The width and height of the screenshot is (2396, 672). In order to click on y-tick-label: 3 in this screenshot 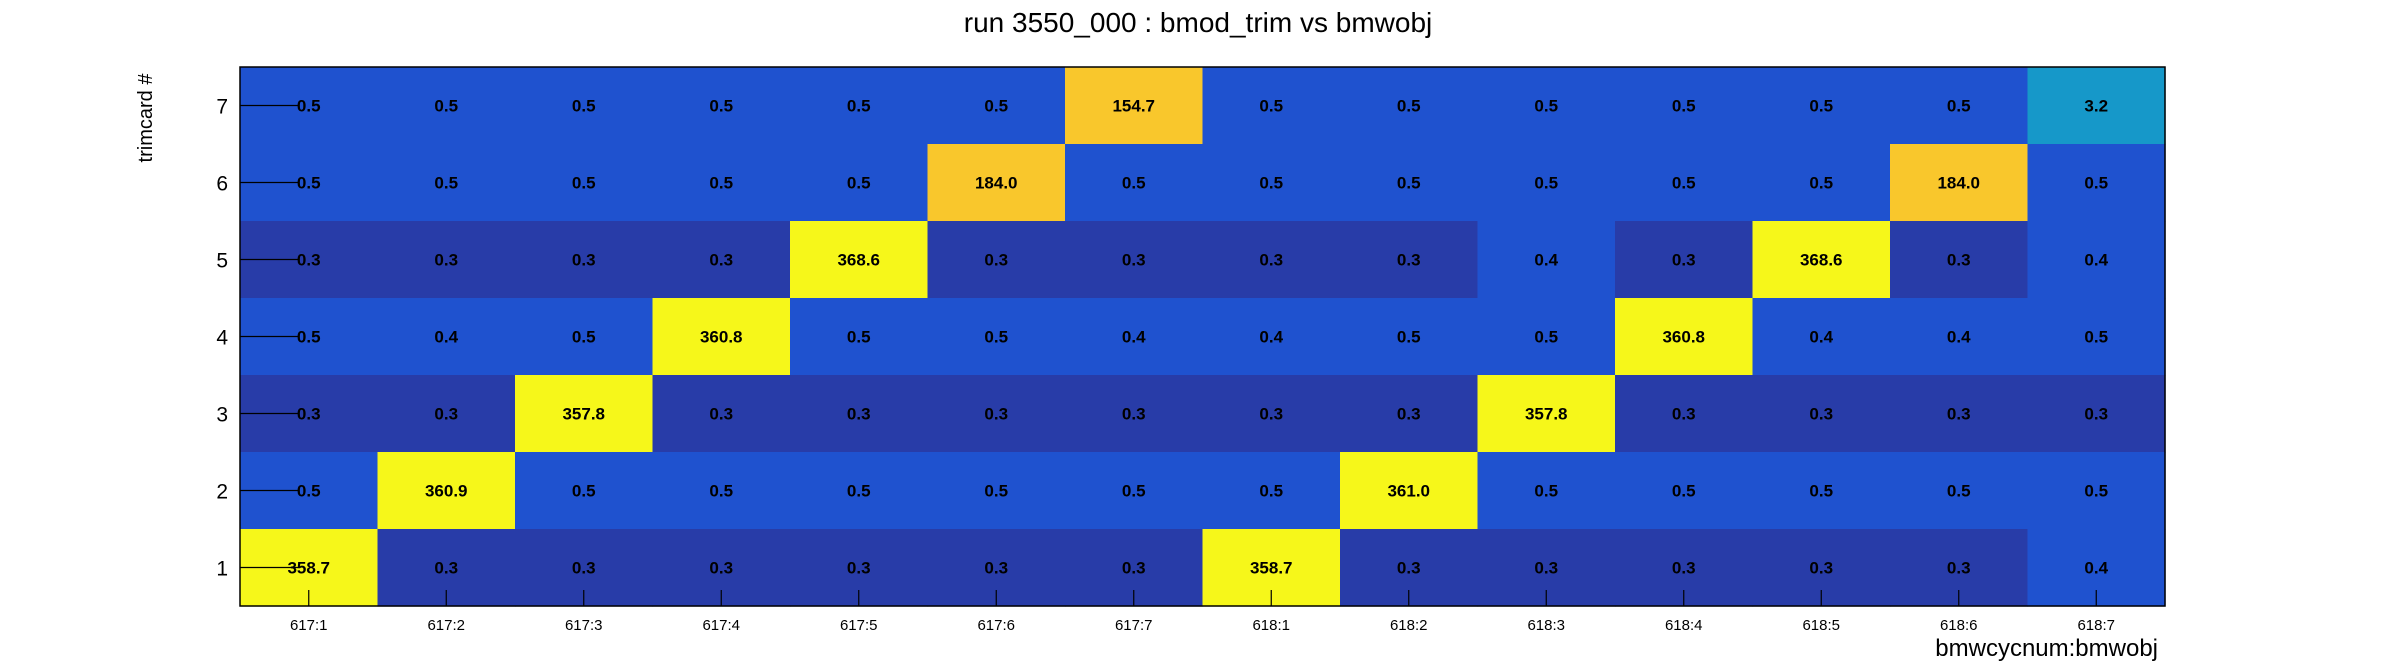, I will do `click(222, 415)`.